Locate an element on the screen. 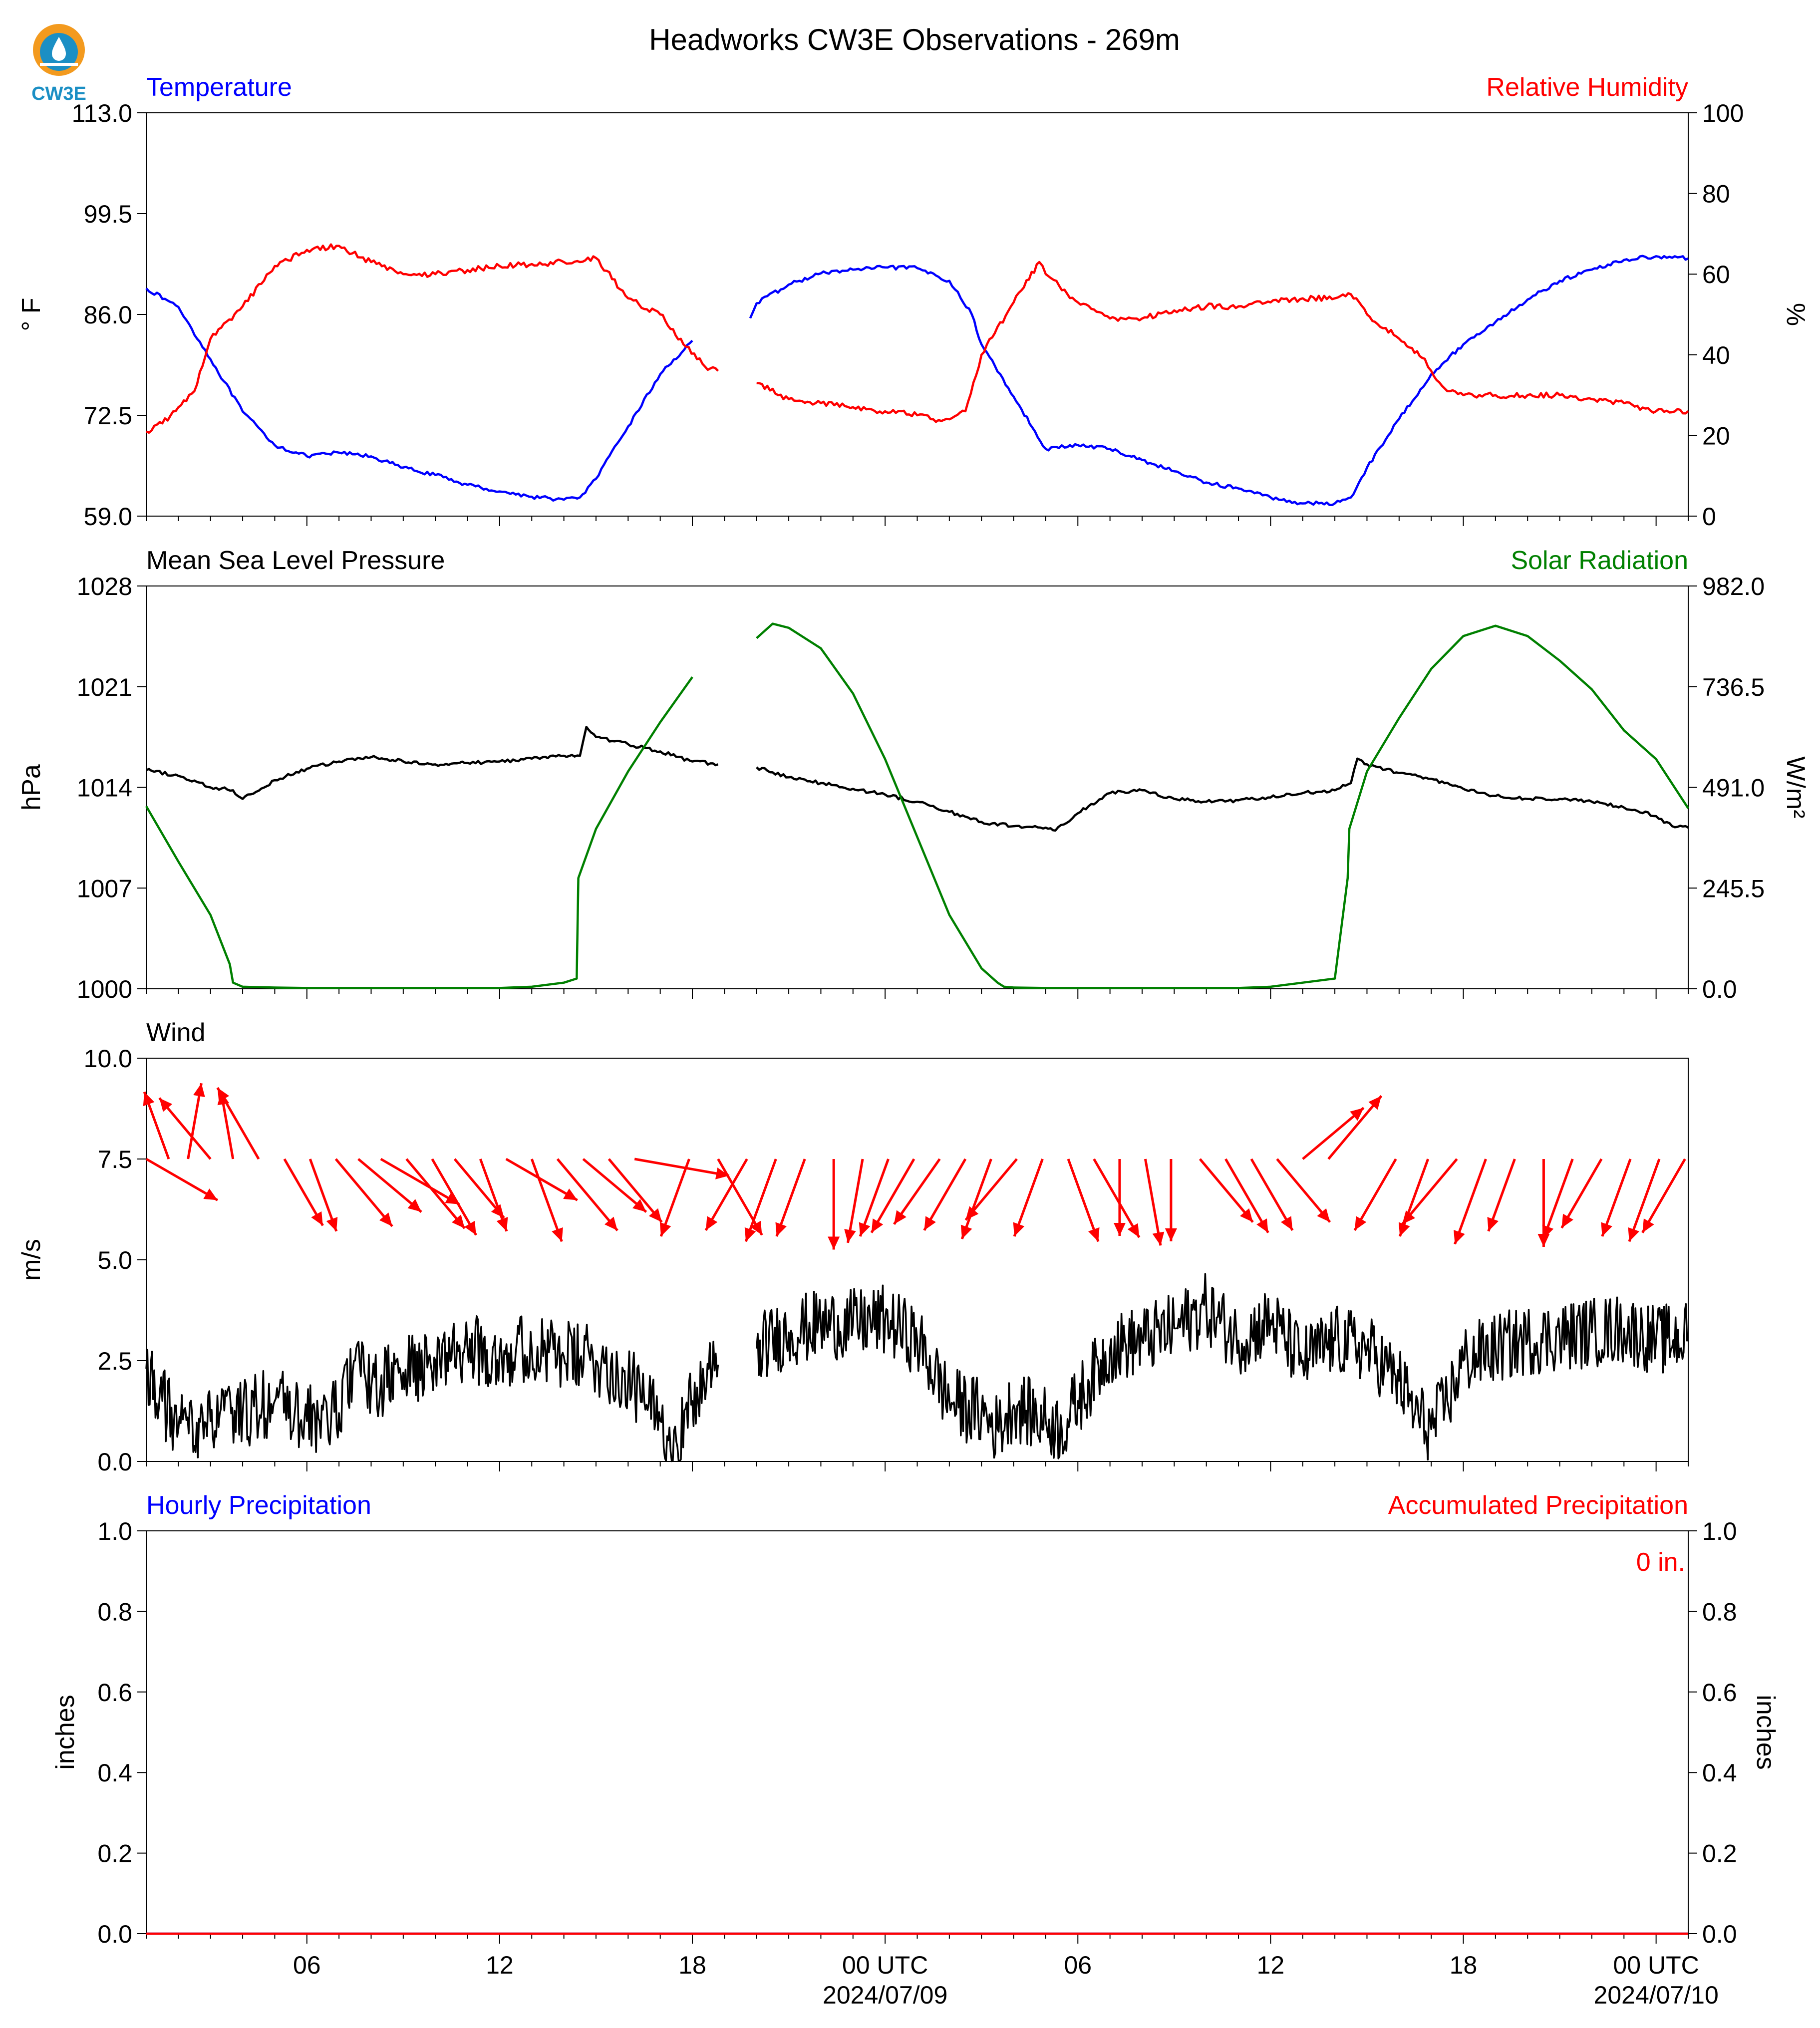 This screenshot has height=2028, width=1820. y-left-label: hPa is located at coordinates (31, 787).